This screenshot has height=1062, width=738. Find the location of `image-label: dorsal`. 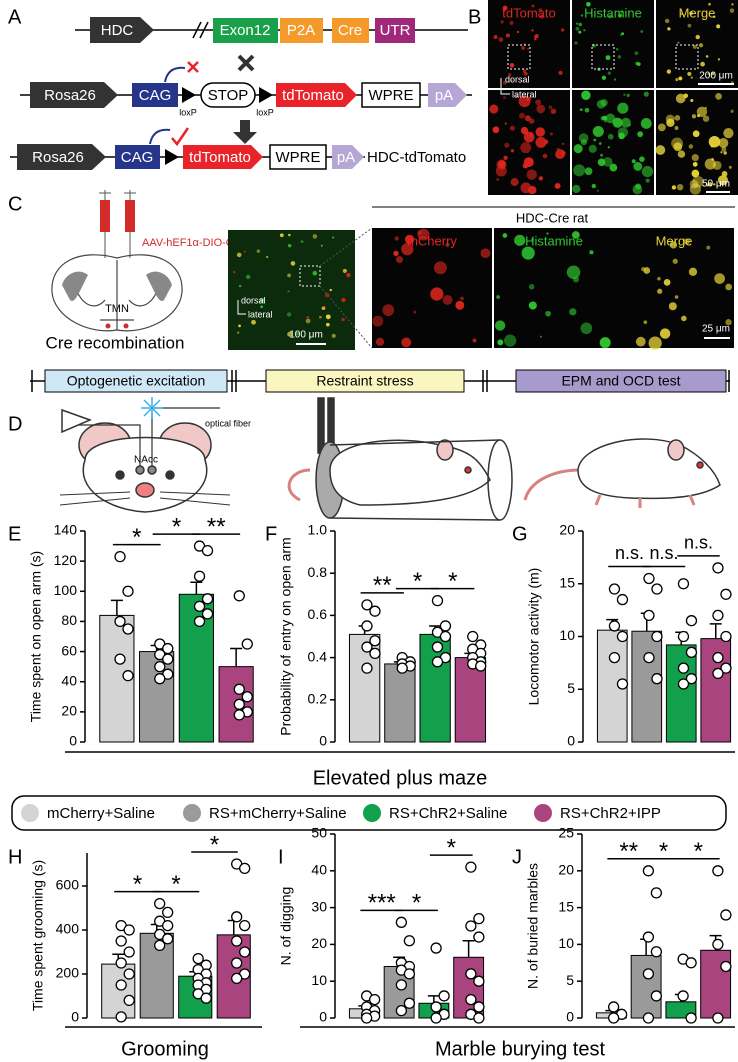

image-label: dorsal is located at coordinates (517, 79).